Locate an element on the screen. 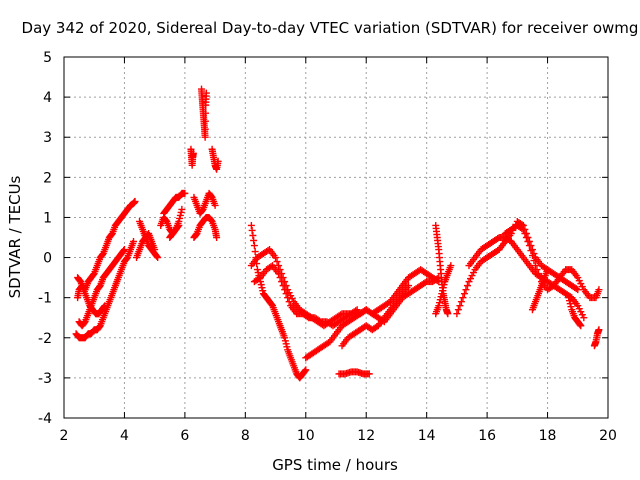  x-tick-label: 6 is located at coordinates (184, 436).